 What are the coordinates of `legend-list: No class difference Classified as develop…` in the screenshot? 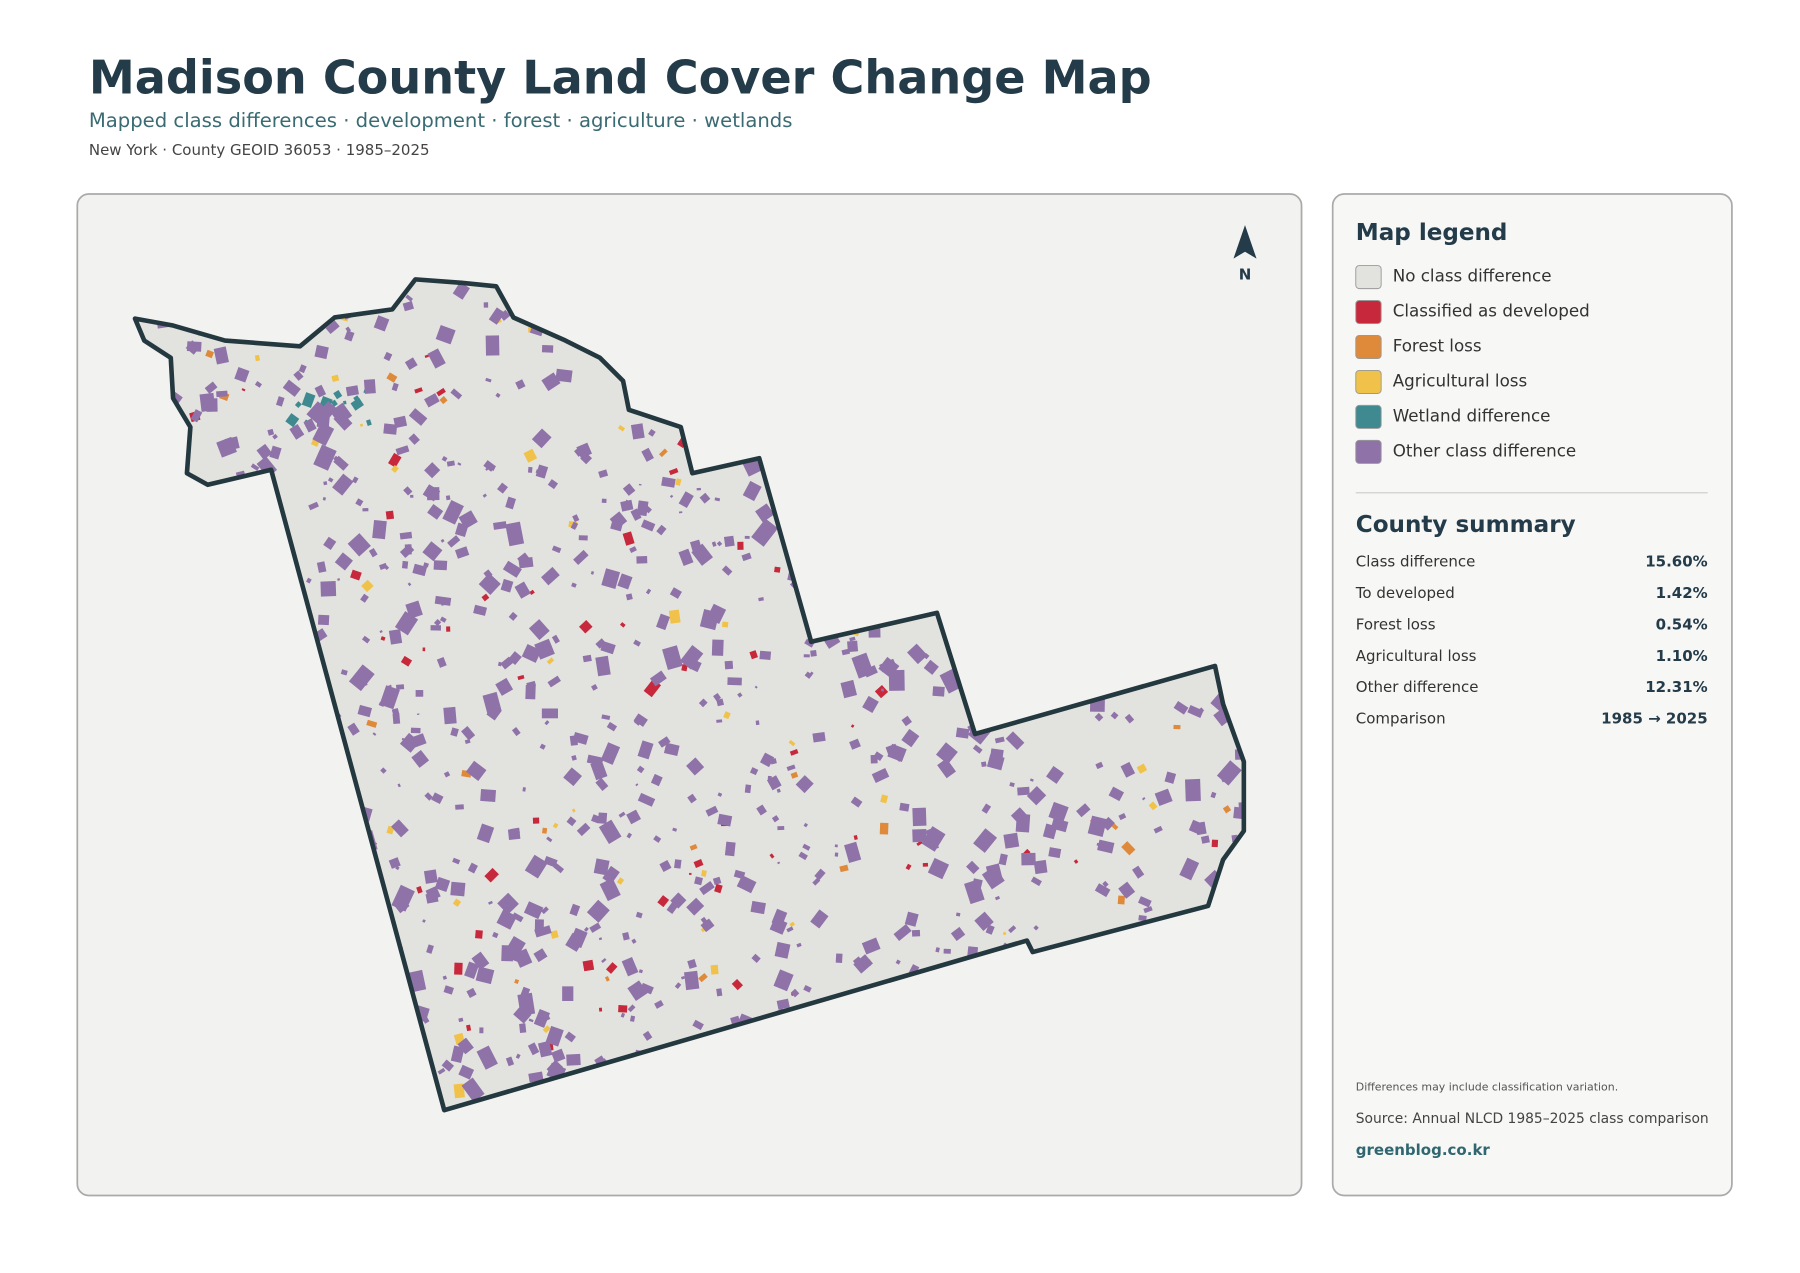 It's located at (1472, 364).